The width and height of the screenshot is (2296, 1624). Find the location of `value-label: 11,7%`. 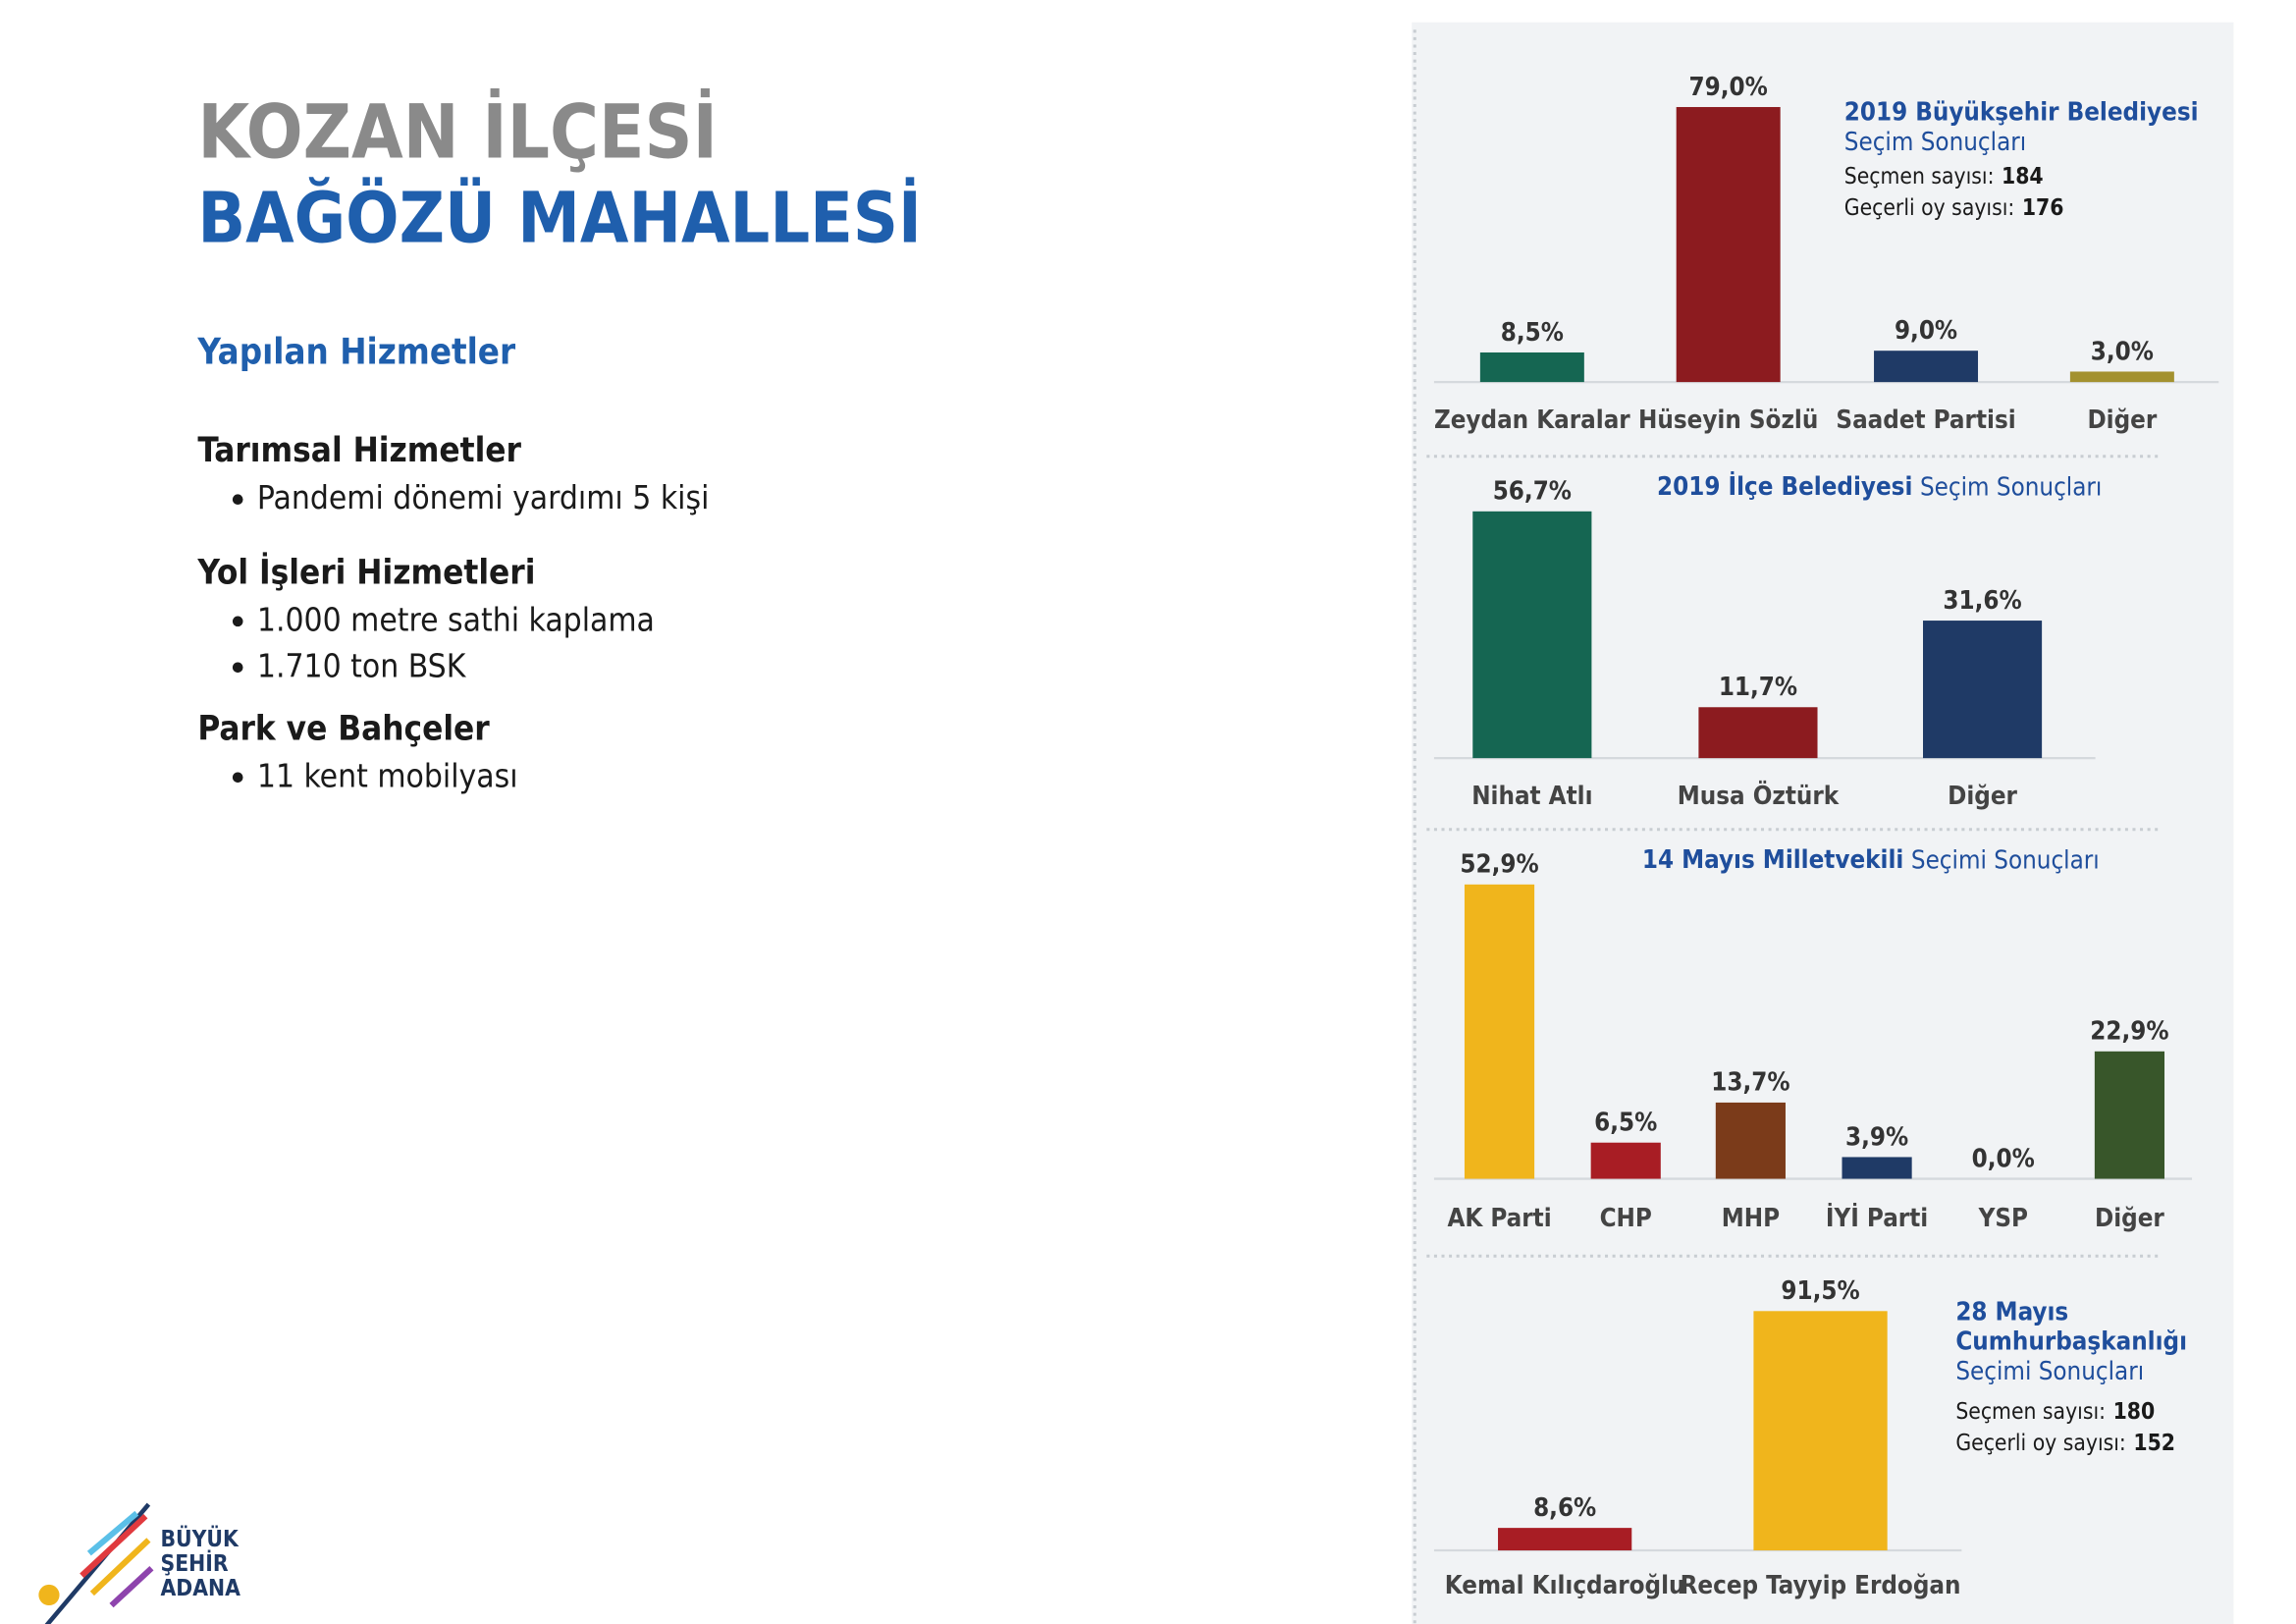

value-label: 11,7% is located at coordinates (1758, 687).